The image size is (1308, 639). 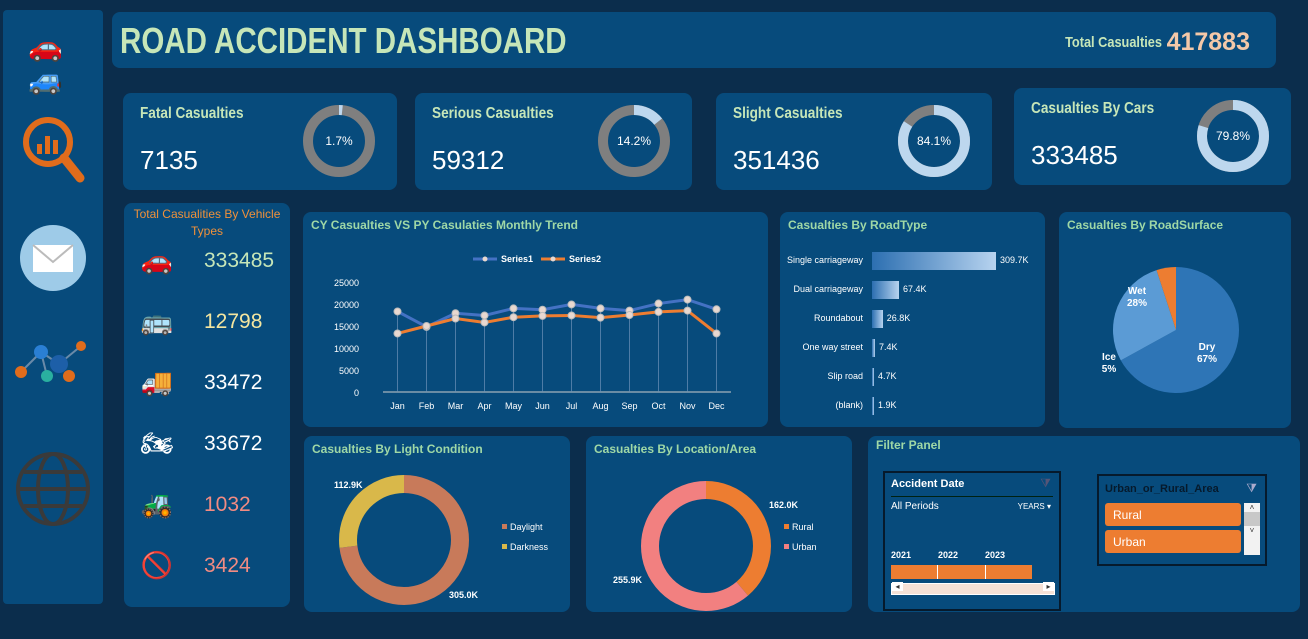 What do you see at coordinates (948, 555) in the screenshot?
I see `year-label: 2022` at bounding box center [948, 555].